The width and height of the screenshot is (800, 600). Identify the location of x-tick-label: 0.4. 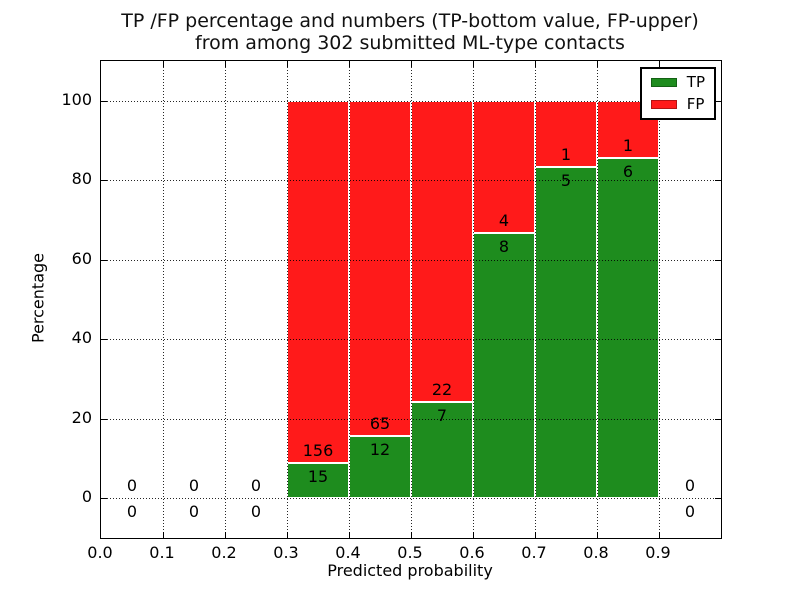
(348, 552).